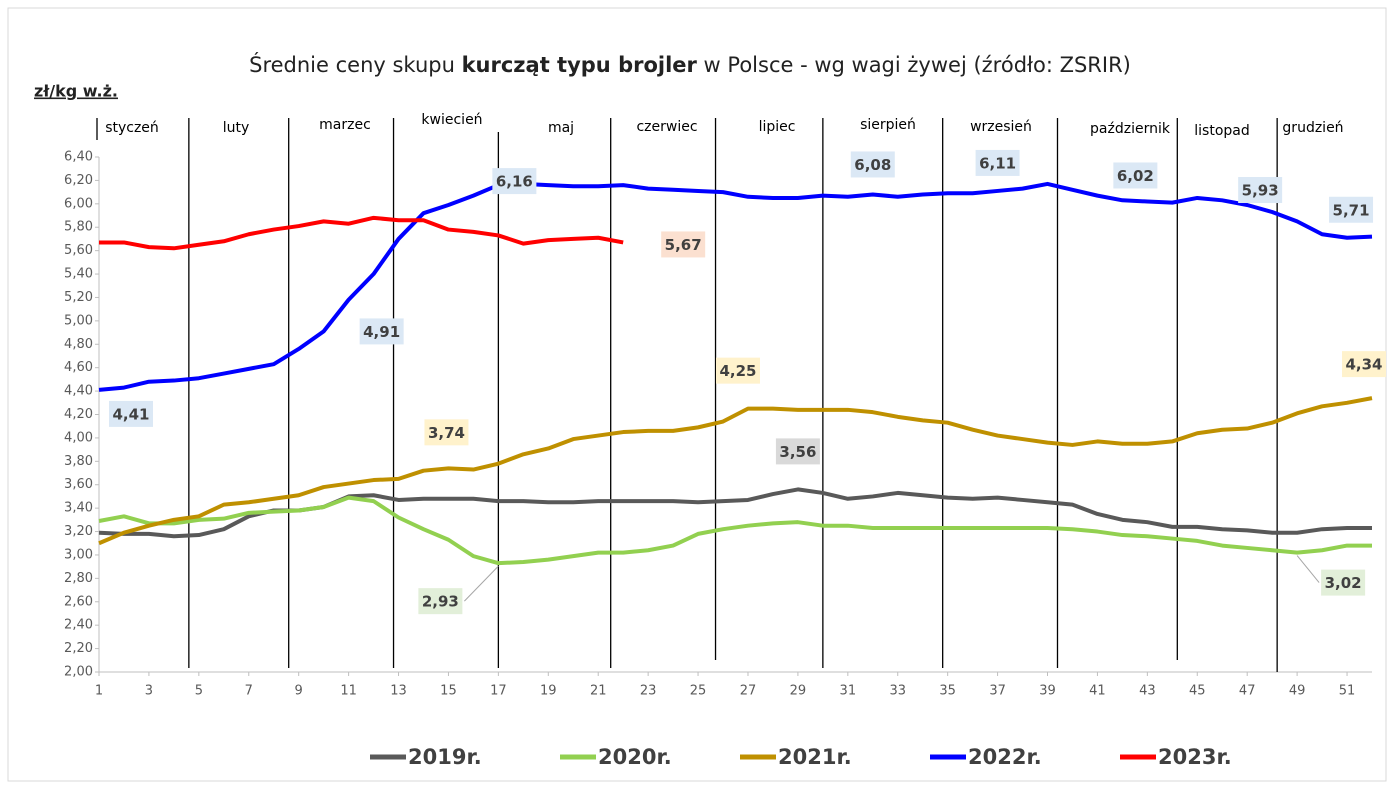 Image resolution: width=1390 pixels, height=785 pixels. What do you see at coordinates (78, 554) in the screenshot?
I see `y-tick-label: 3,00` at bounding box center [78, 554].